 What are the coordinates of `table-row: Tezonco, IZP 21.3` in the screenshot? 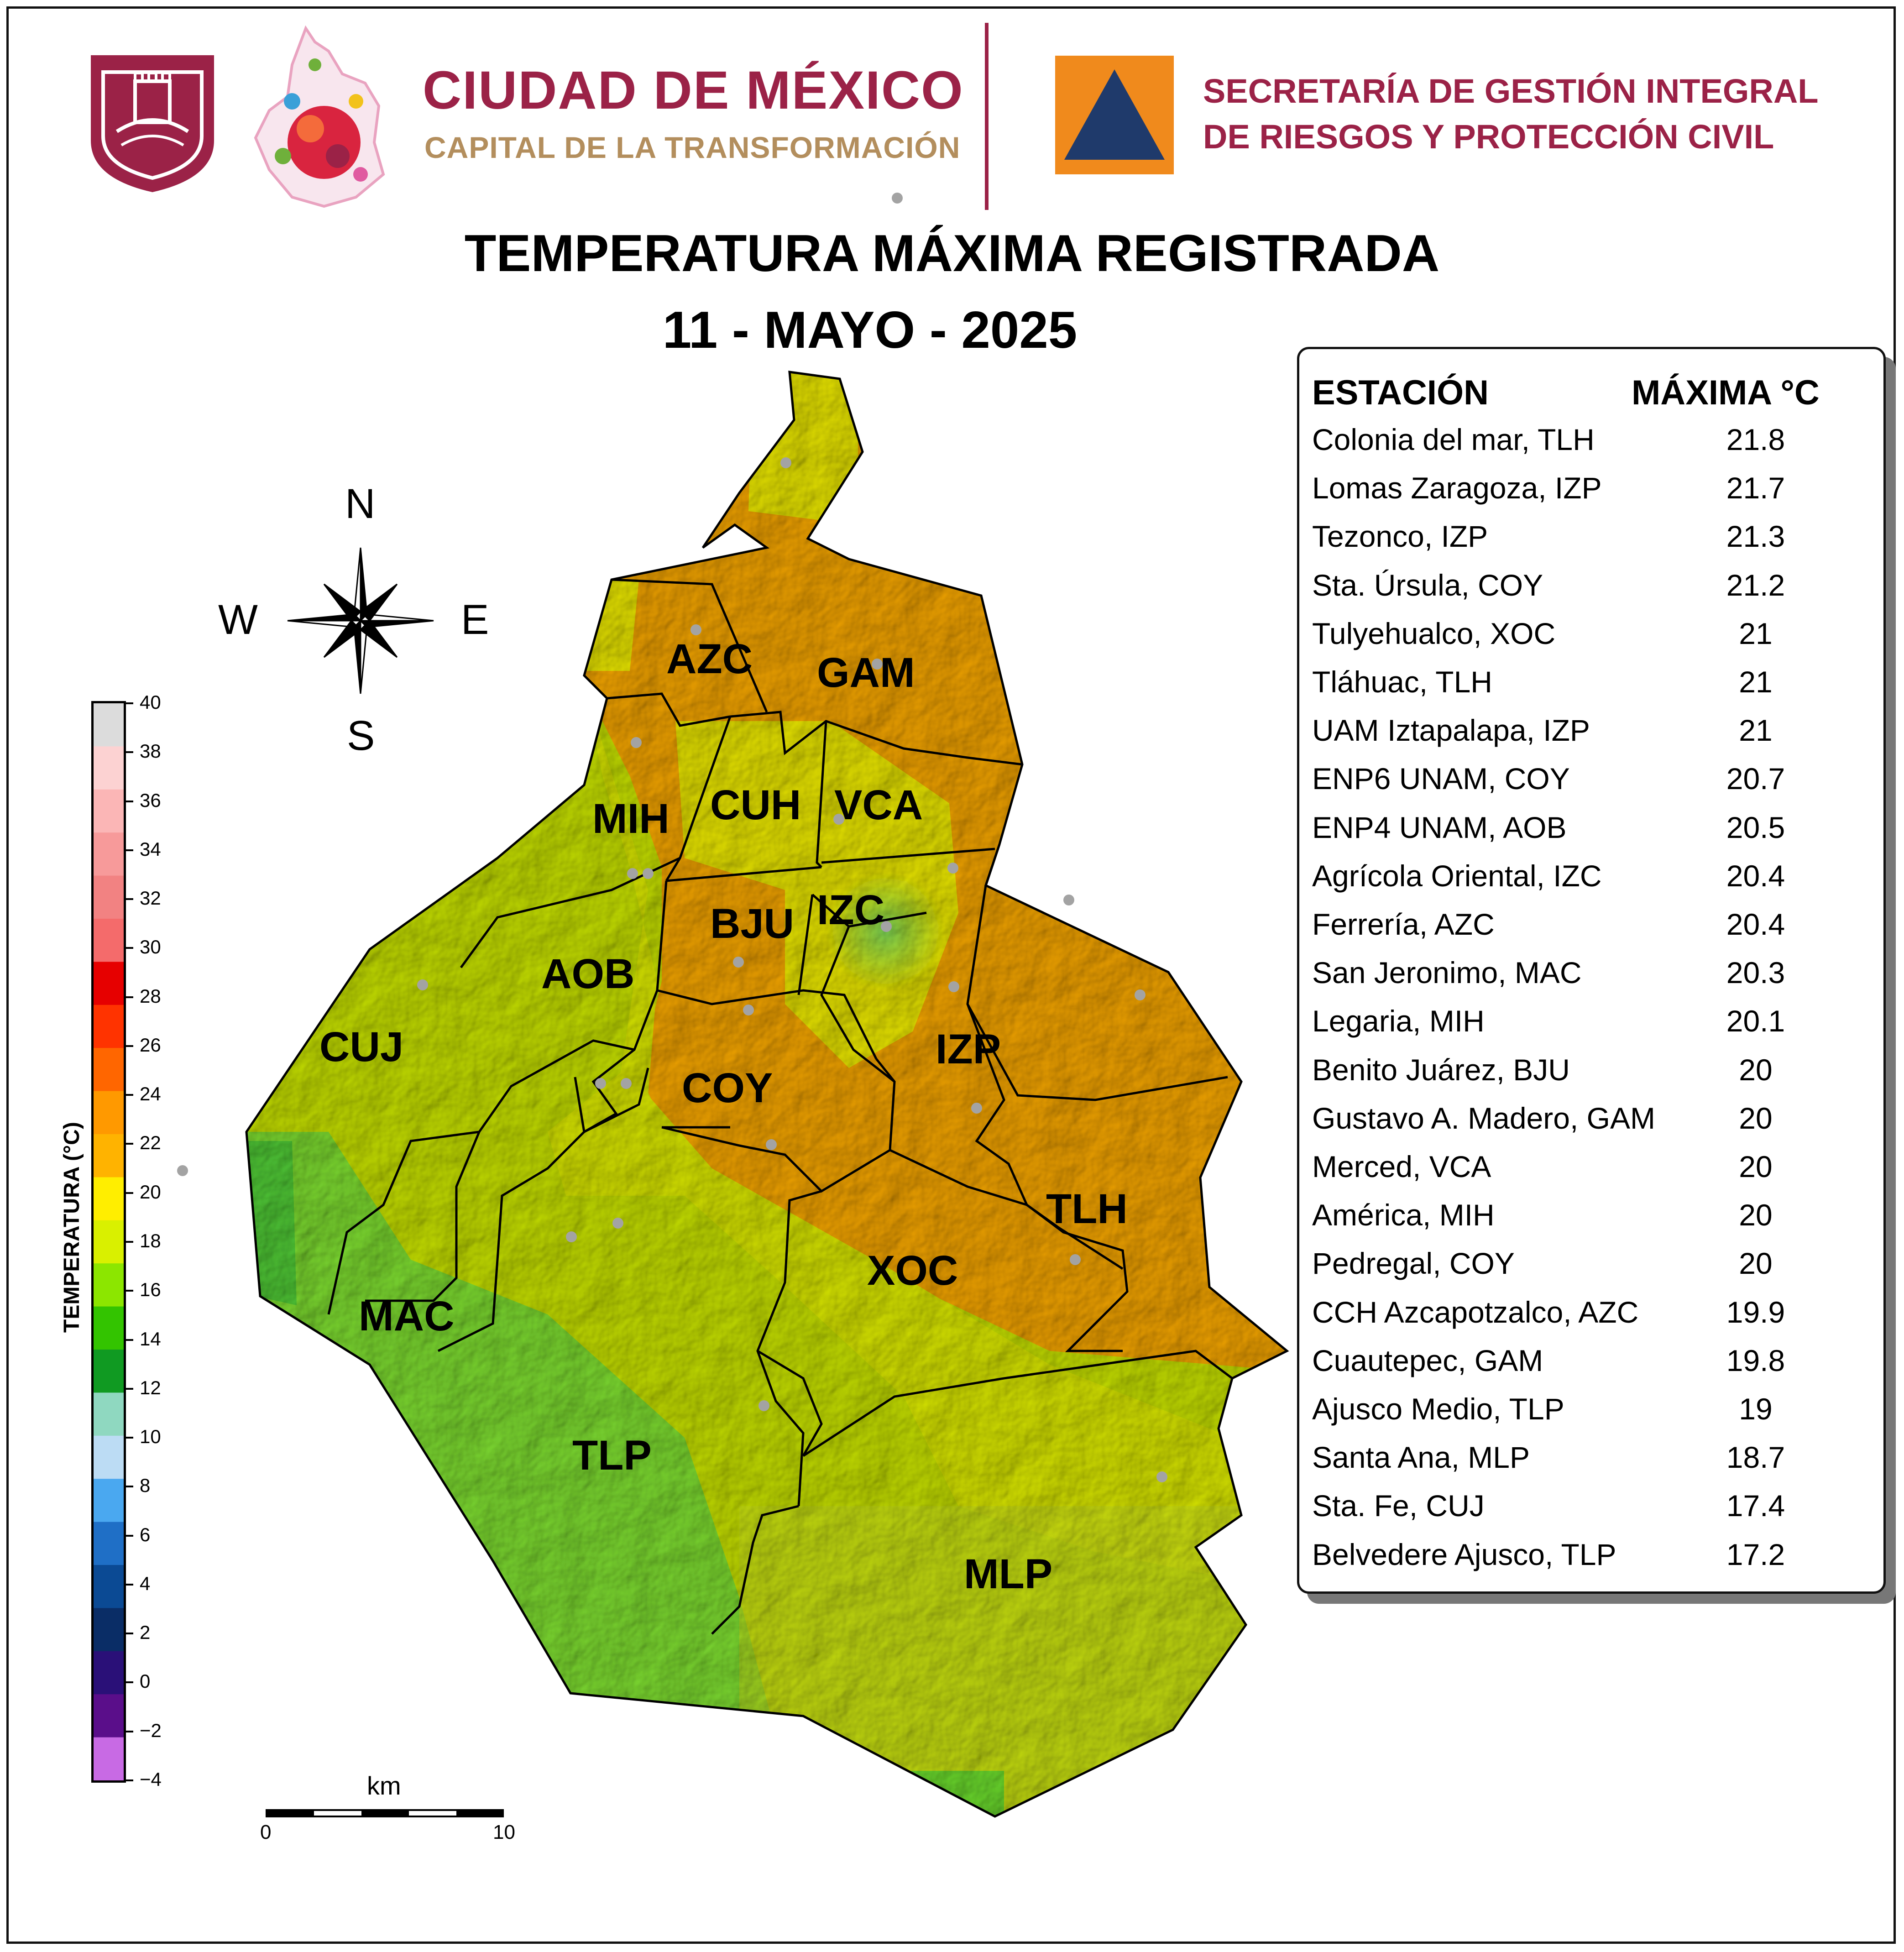 It's located at (1591, 543).